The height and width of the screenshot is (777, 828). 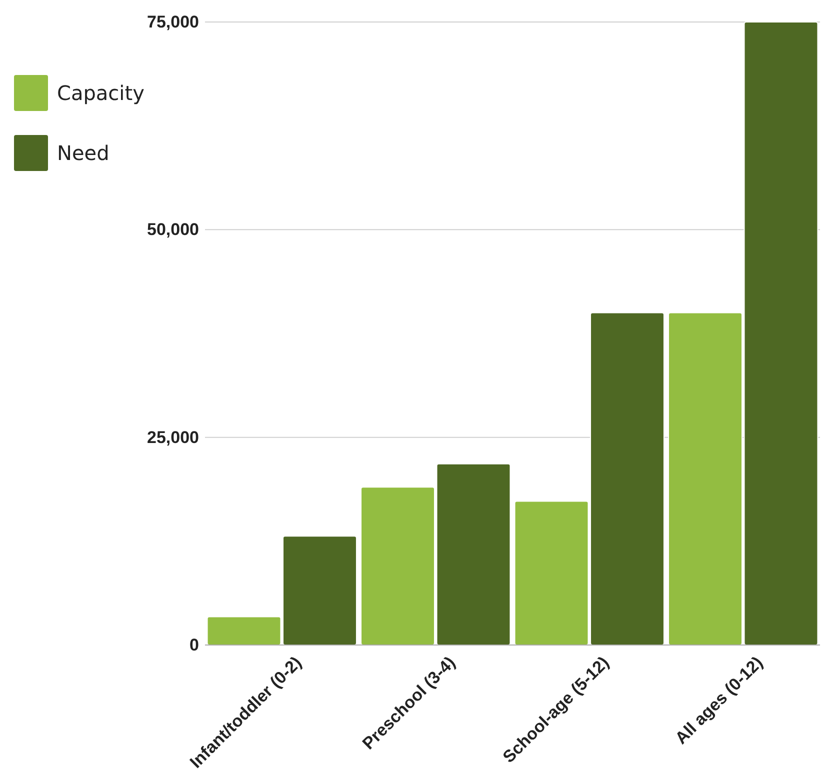 I want to click on y-tick-label: 25,000, so click(x=173, y=437).